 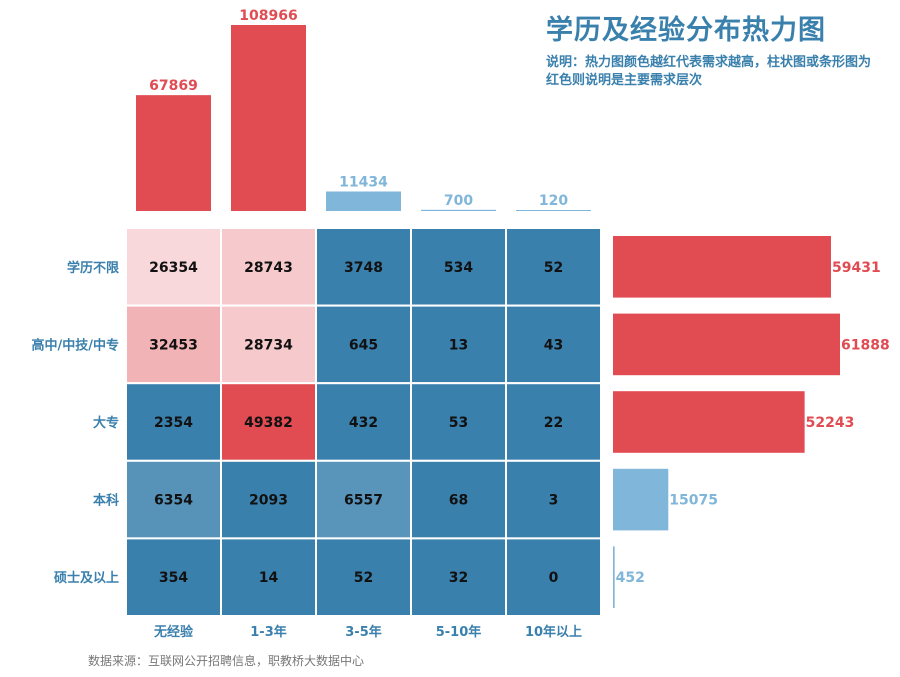 I want to click on x-axis-label: 3-5年, so click(x=363, y=632).